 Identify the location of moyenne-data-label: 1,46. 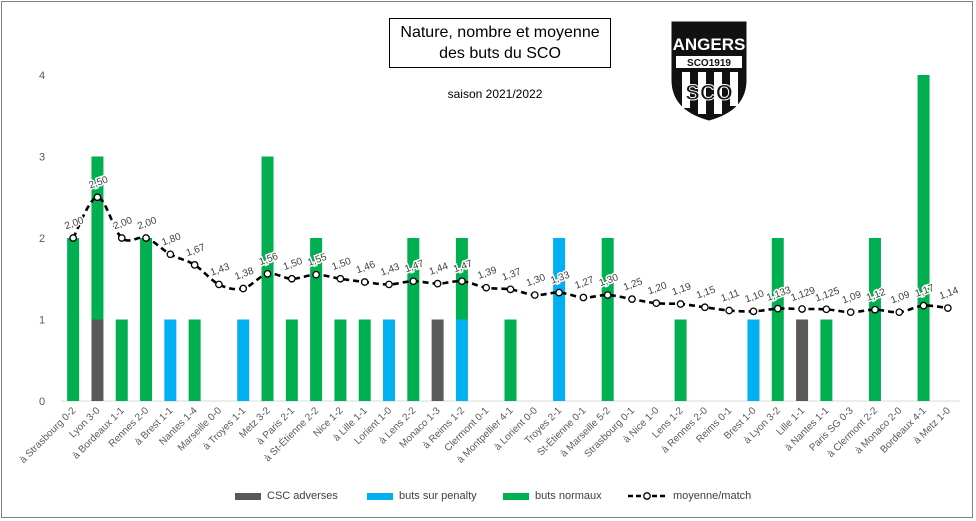
(366, 267).